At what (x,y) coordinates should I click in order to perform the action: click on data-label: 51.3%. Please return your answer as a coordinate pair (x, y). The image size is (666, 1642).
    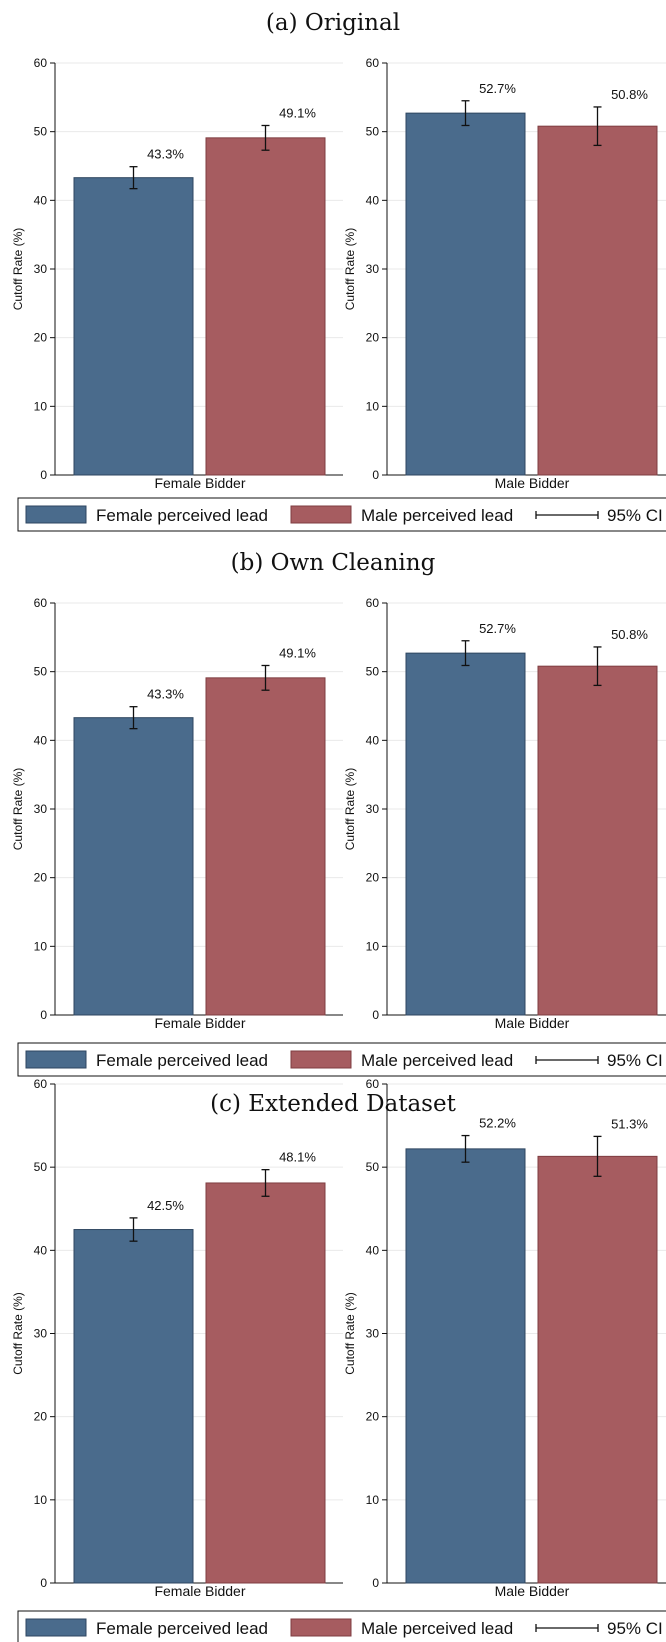
    Looking at the image, I should click on (629, 1123).